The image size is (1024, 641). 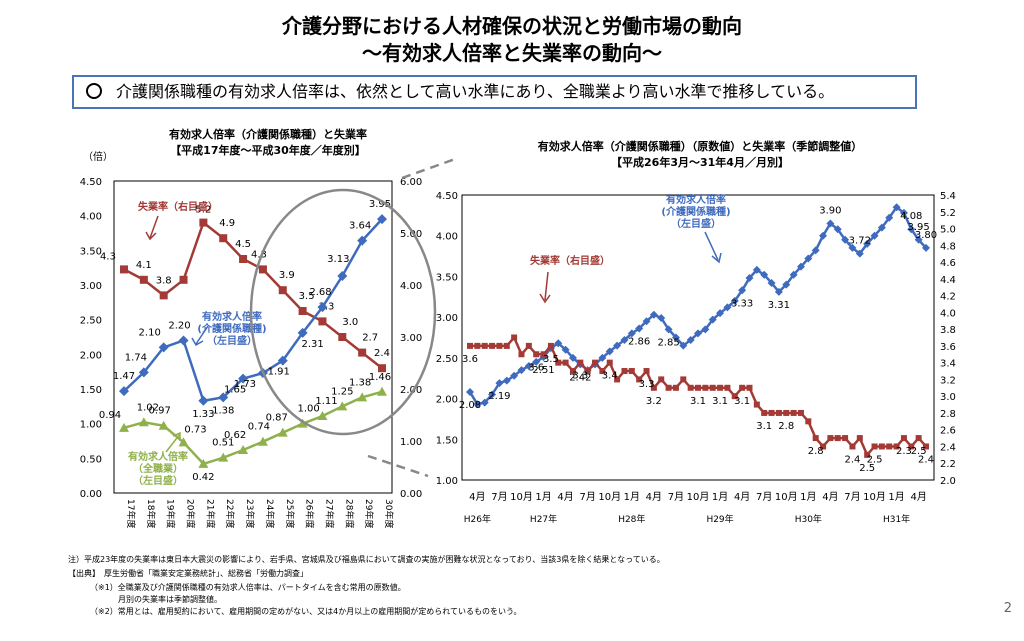 I want to click on chart1-red-data-label: 2.7, so click(x=370, y=338).